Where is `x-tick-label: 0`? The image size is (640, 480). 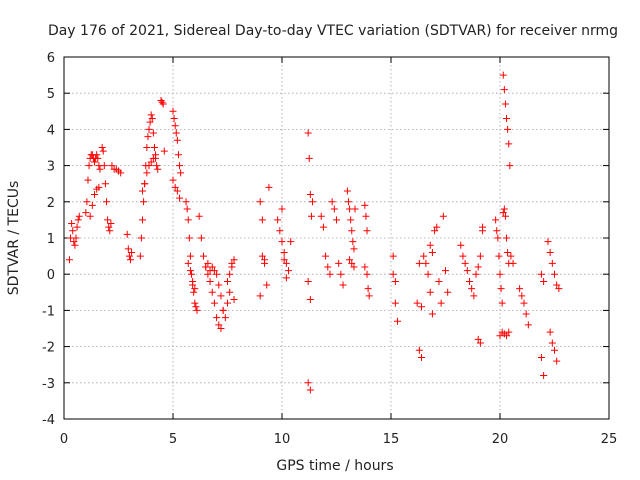
x-tick-label: 0 is located at coordinates (64, 439).